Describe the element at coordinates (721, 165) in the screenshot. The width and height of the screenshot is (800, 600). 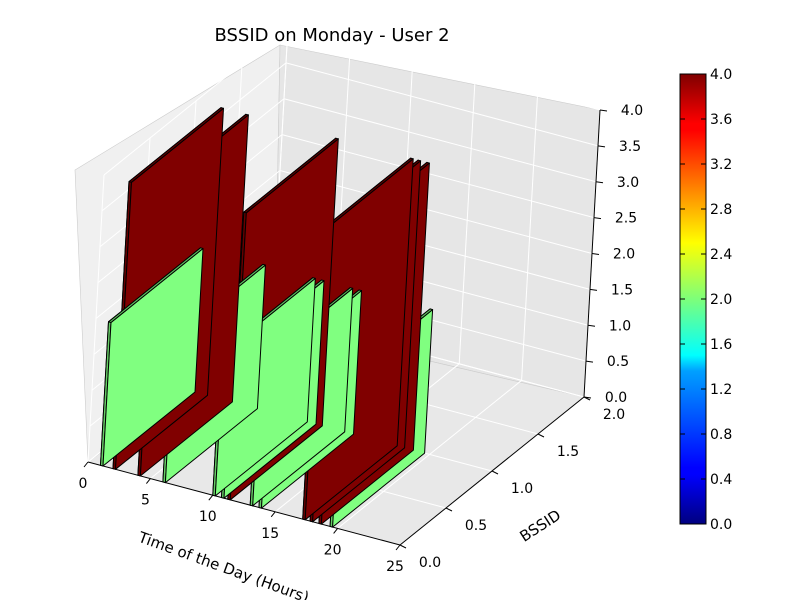
I see `colorbar-tick-label: 3.2` at that location.